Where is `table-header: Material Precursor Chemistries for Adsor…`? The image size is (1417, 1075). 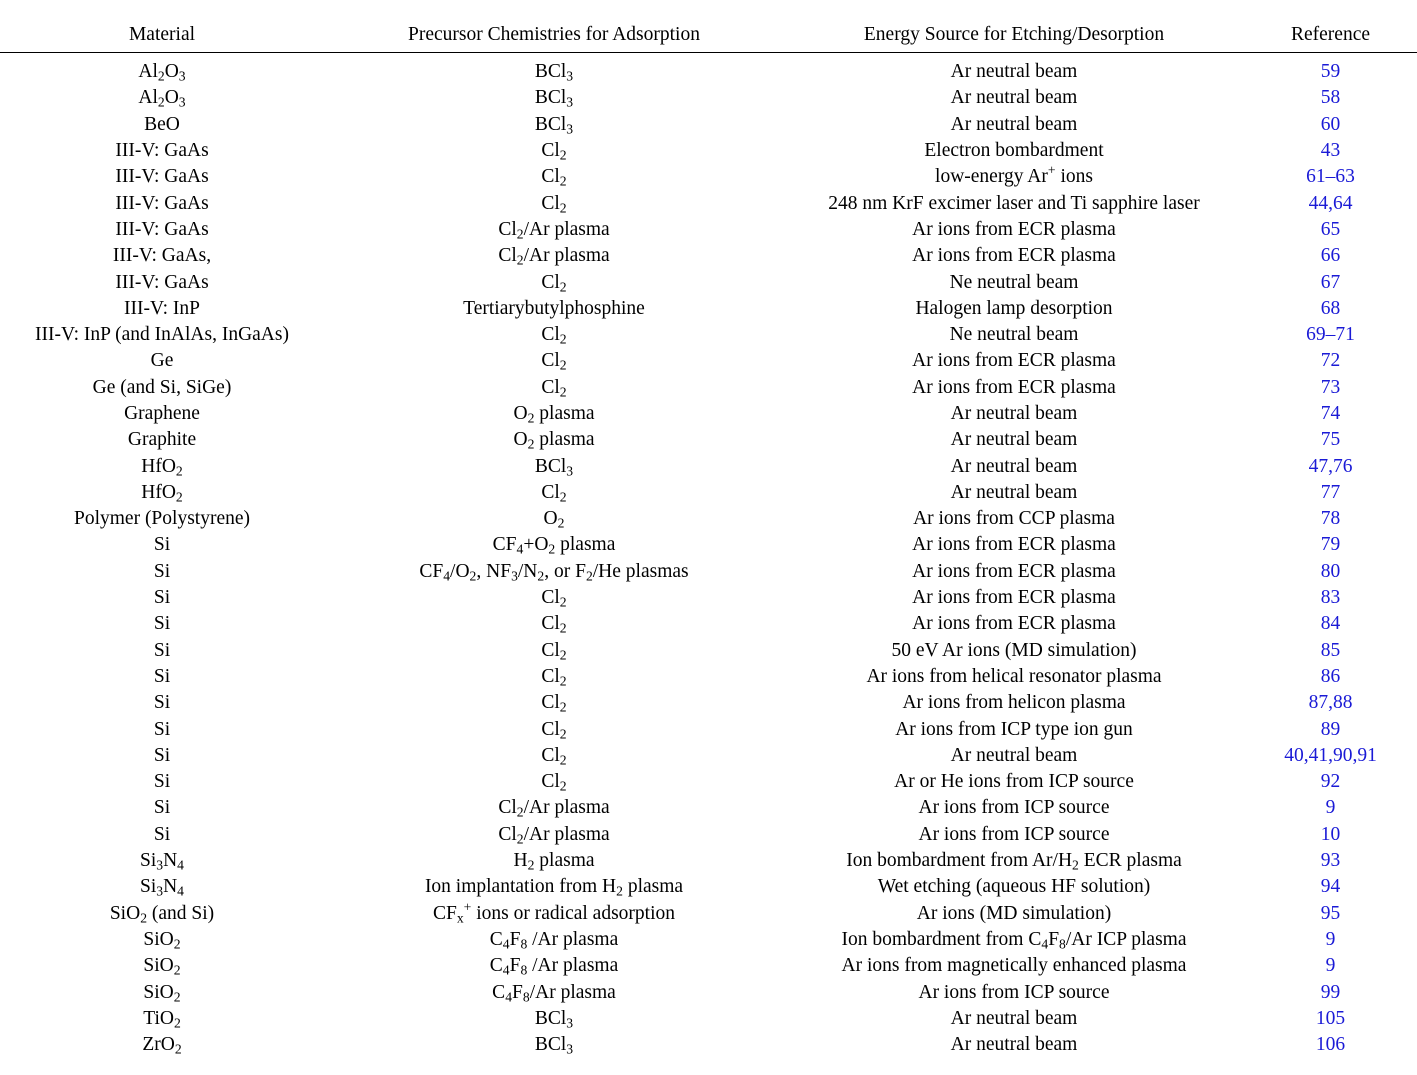
table-header: Material Precursor Chemistries for Adsor… is located at coordinates (708, 35).